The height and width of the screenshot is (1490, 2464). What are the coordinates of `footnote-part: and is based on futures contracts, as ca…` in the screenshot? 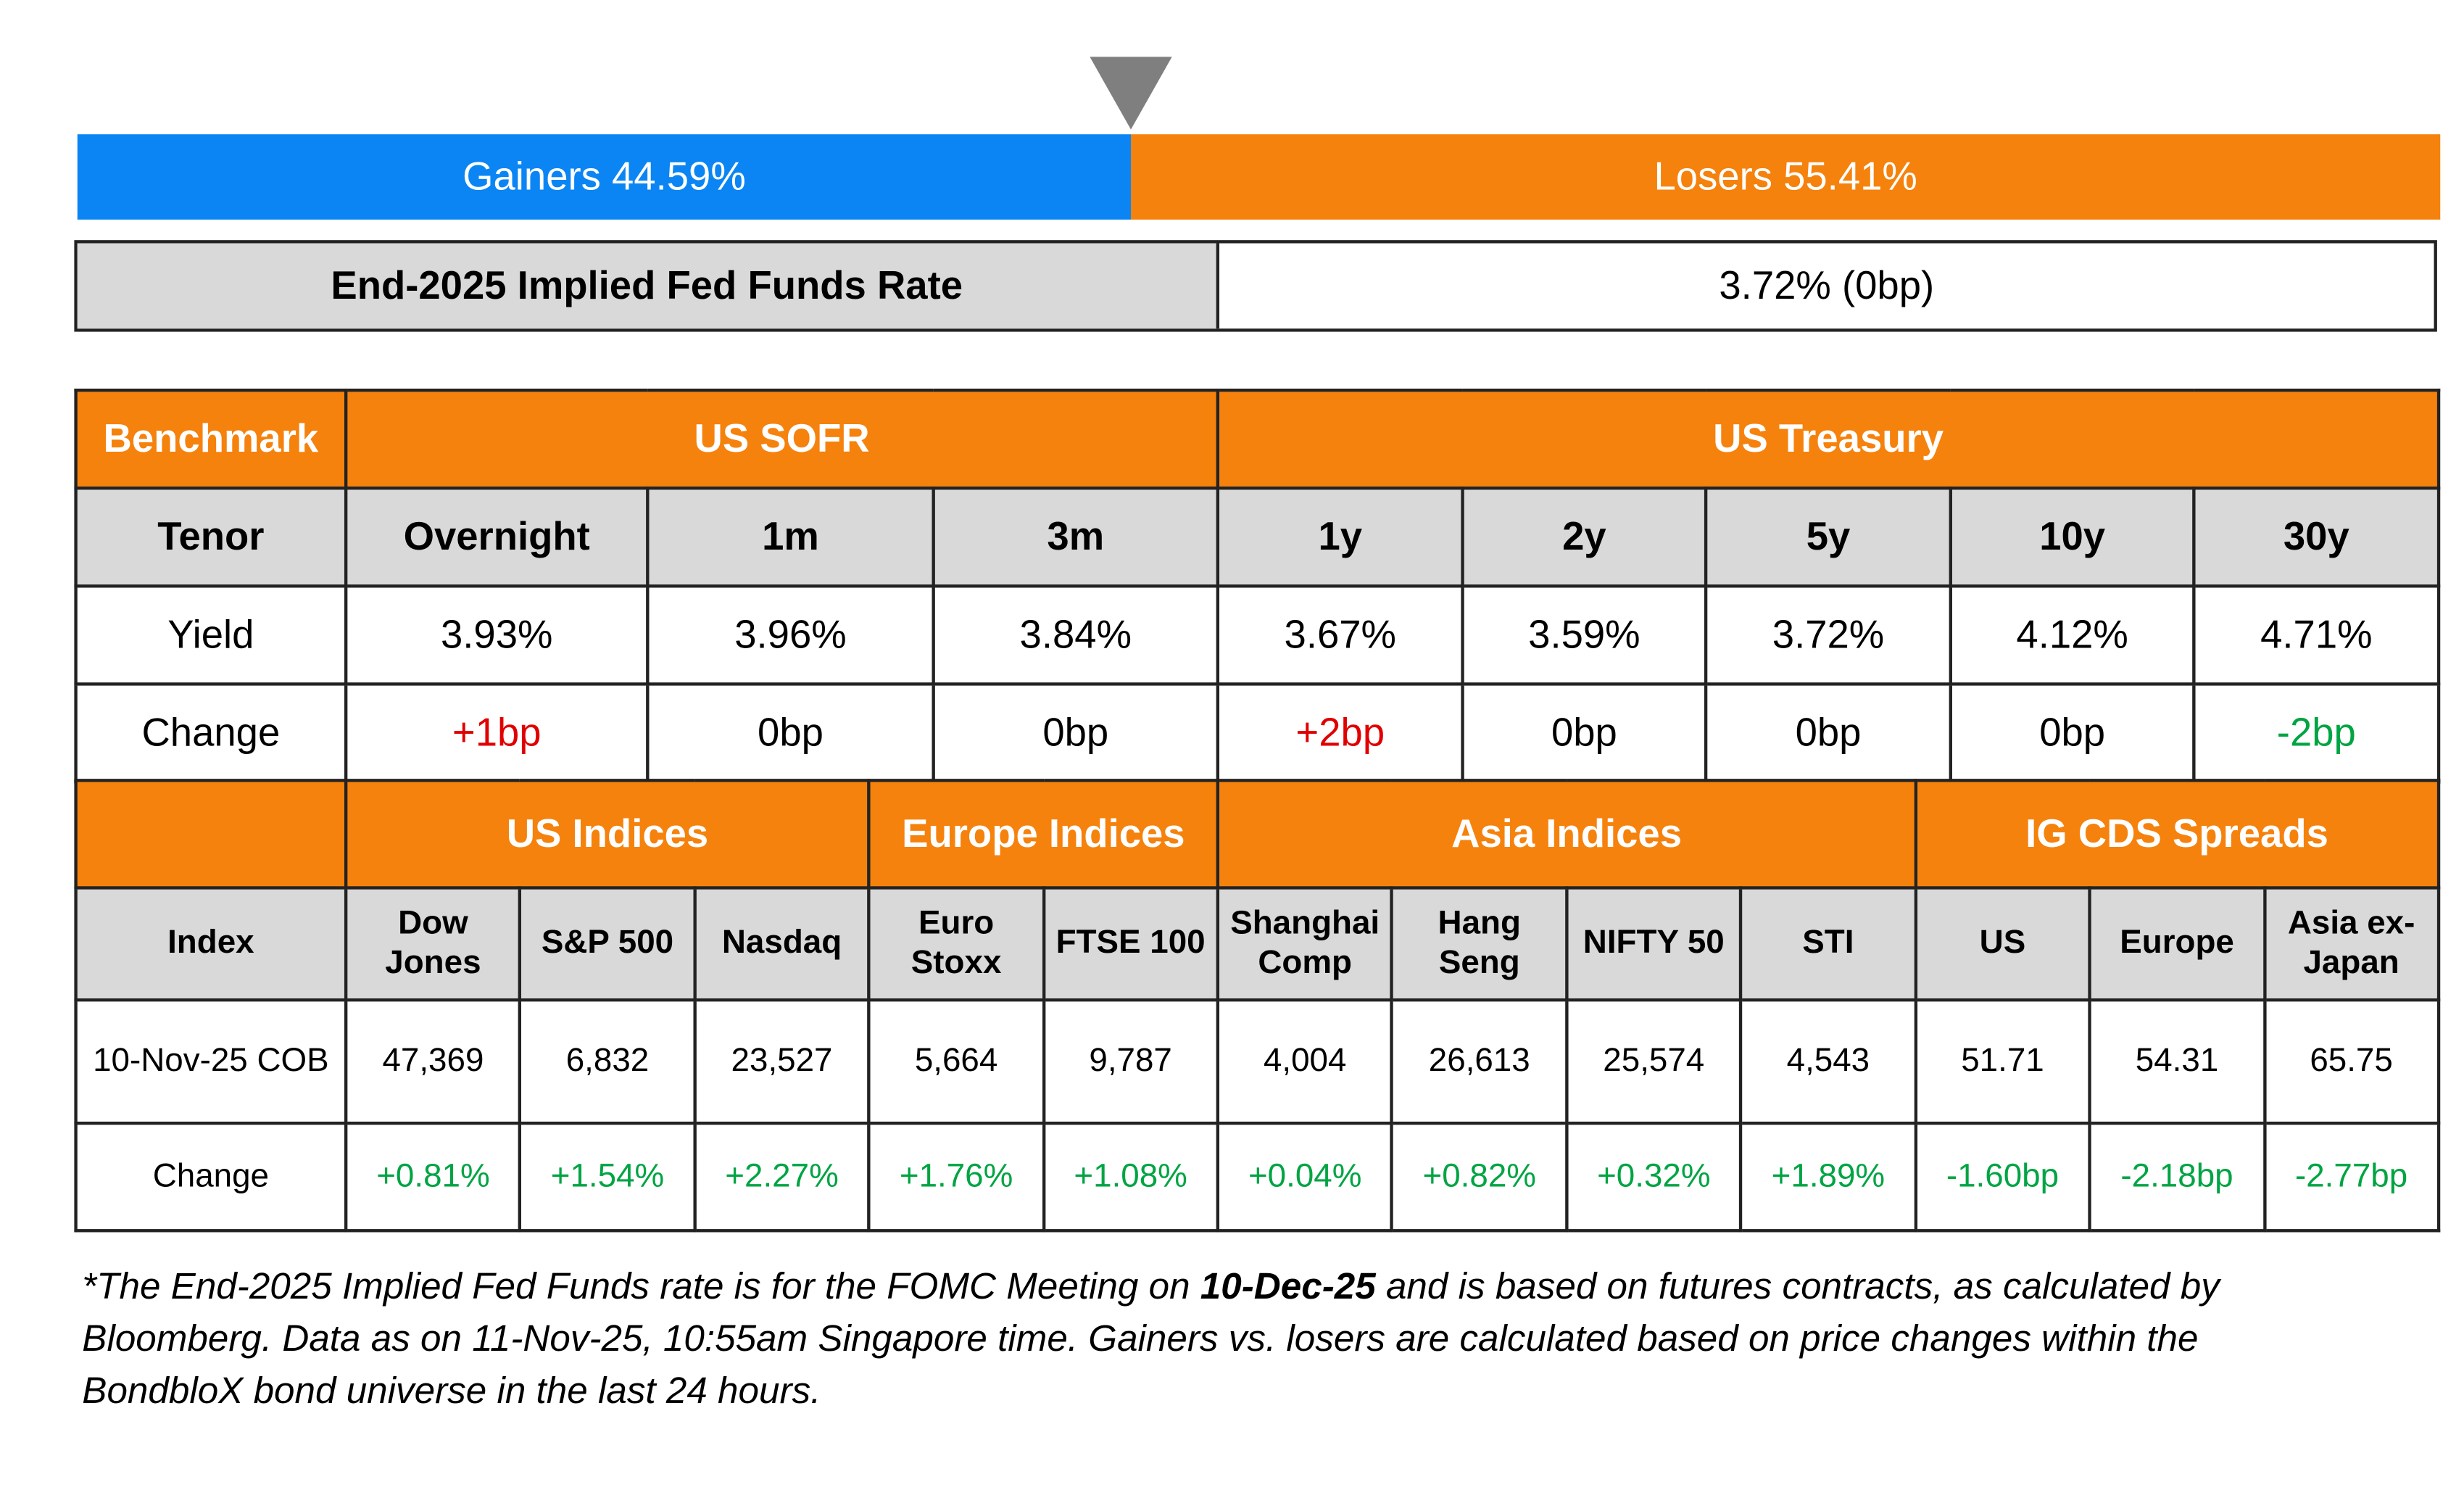 It's located at (1151, 1338).